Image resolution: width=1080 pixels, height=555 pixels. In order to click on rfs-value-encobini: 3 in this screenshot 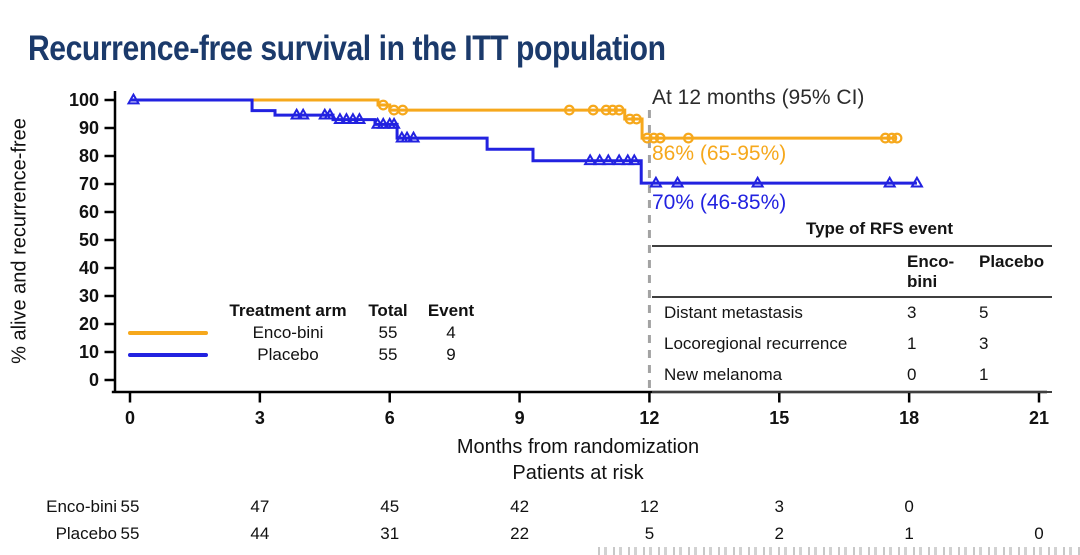, I will do `click(912, 312)`.